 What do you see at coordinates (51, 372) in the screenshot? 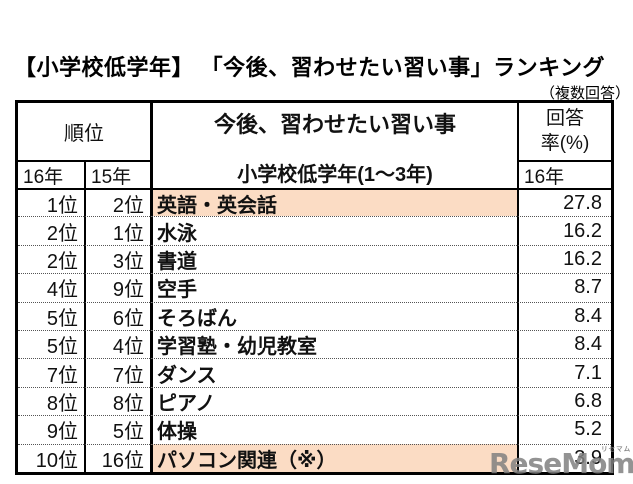
I see `rank-2016-cell: 7位` at bounding box center [51, 372].